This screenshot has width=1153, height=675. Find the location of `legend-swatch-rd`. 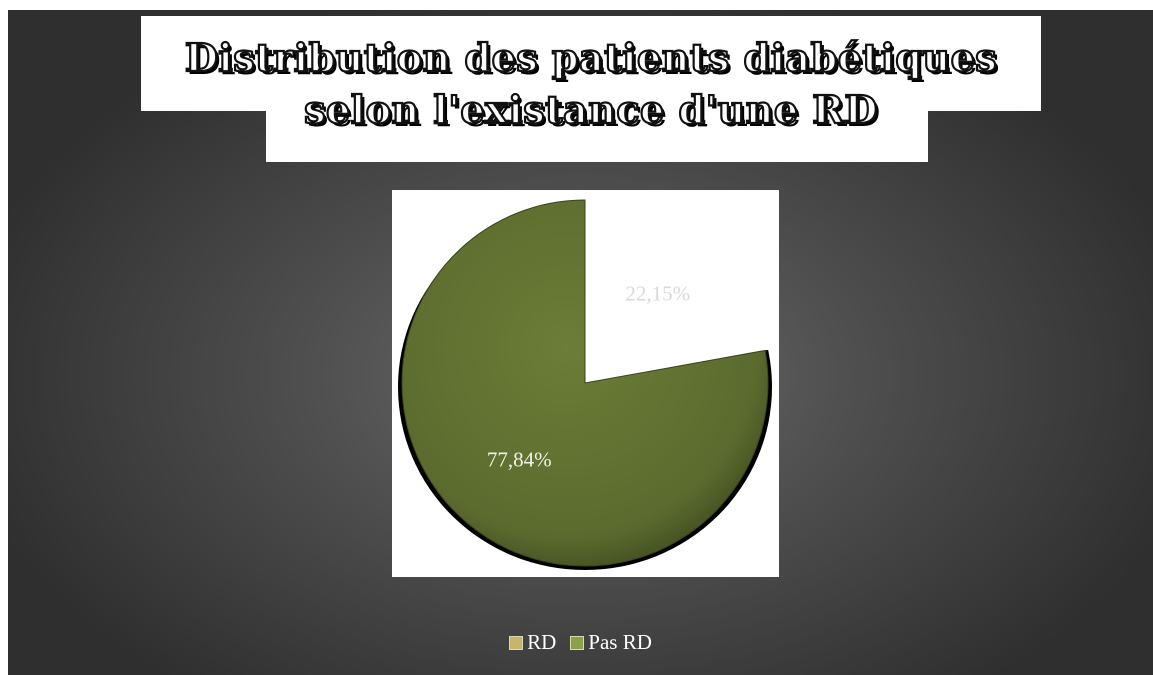

legend-swatch-rd is located at coordinates (516, 642).